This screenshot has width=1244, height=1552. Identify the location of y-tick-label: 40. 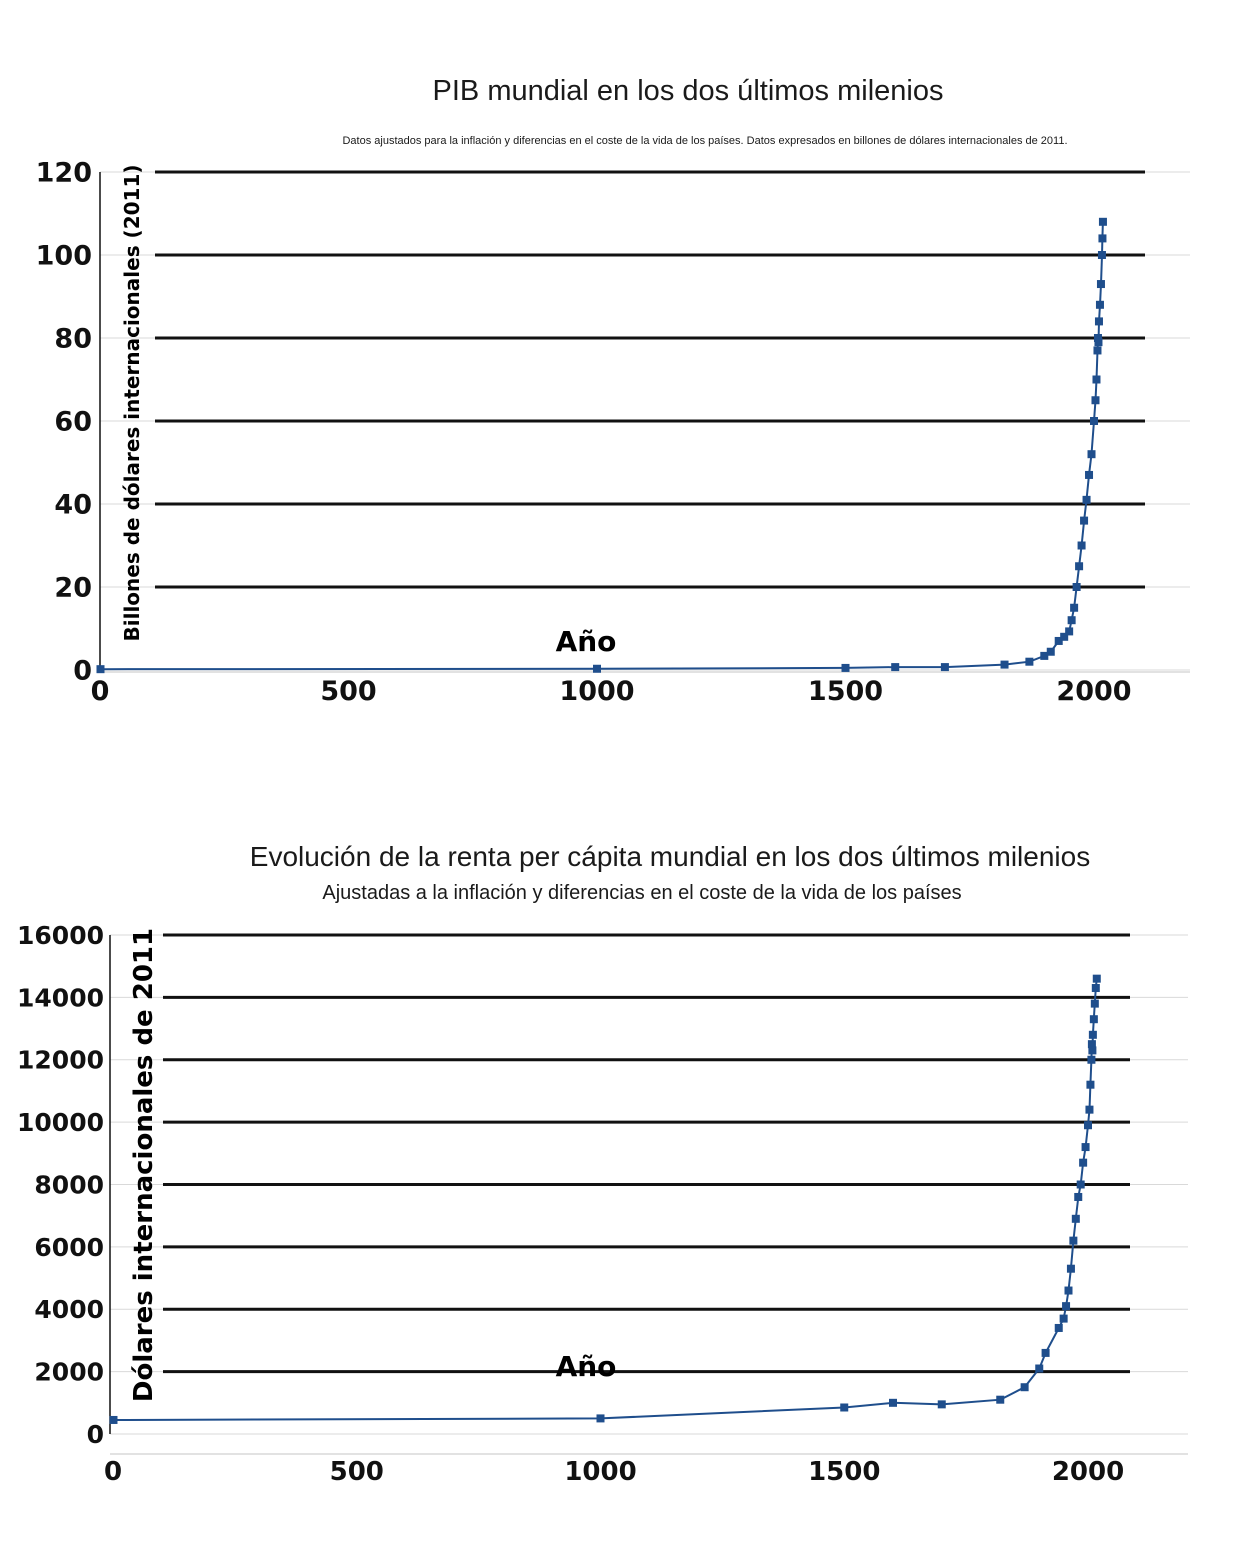
(73, 505).